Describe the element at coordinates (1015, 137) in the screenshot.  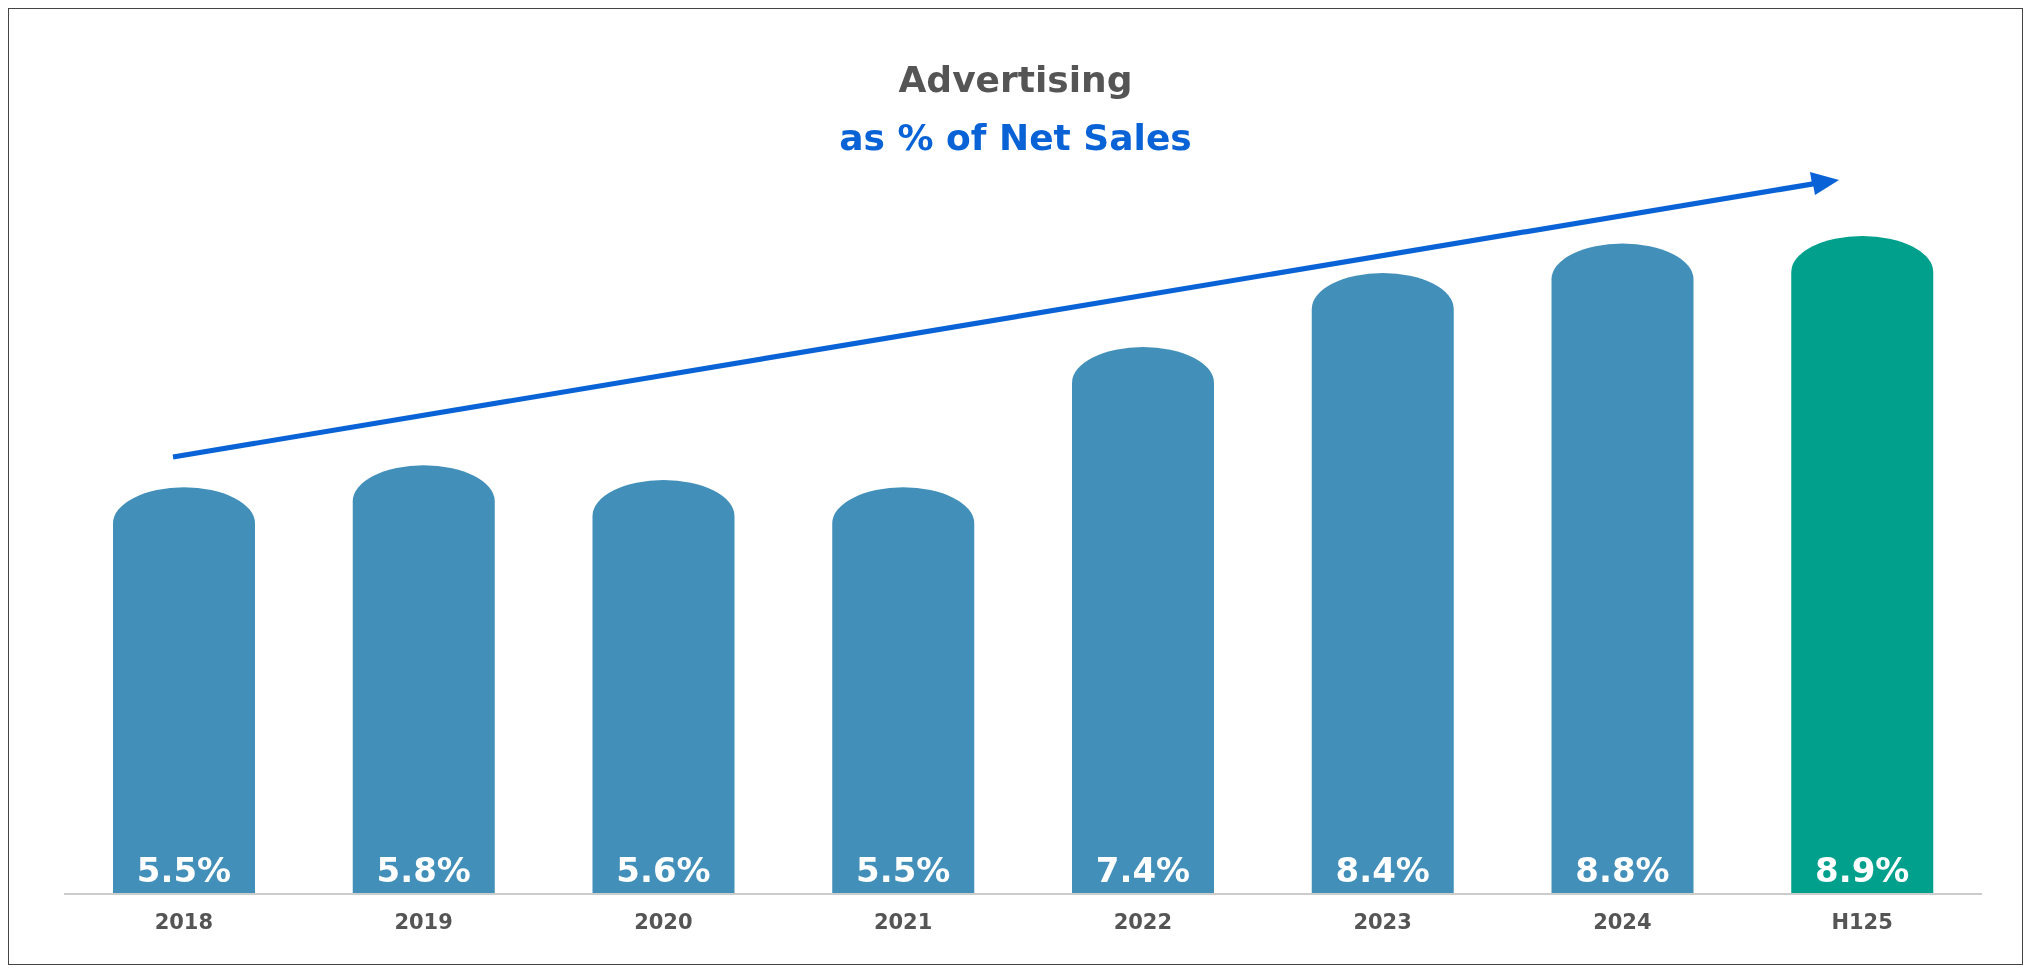
I see `chart-subtitle: as % of Net Sales` at that location.